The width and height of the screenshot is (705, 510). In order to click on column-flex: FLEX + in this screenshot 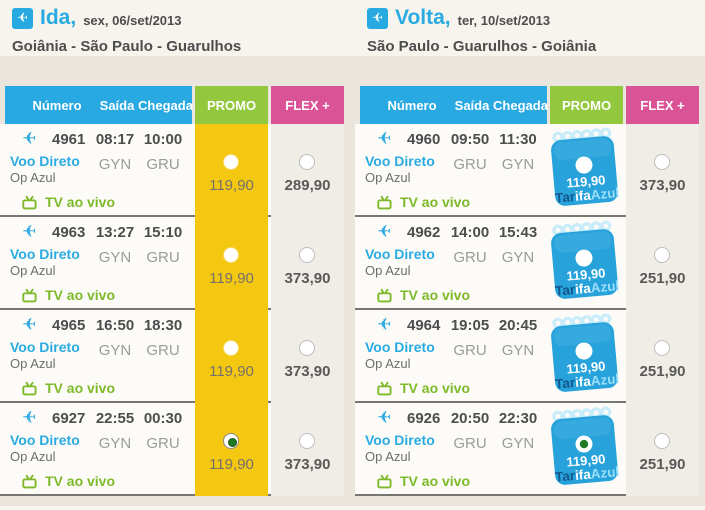, I will do `click(662, 105)`.